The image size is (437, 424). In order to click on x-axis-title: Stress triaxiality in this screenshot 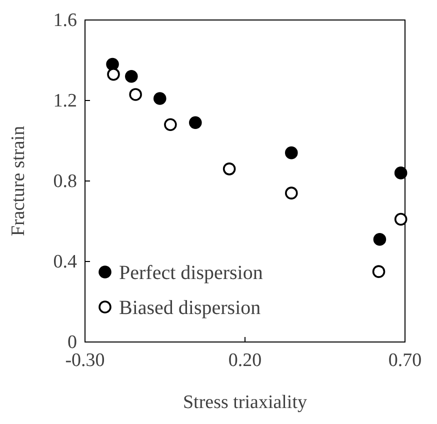, I will do `click(245, 402)`.